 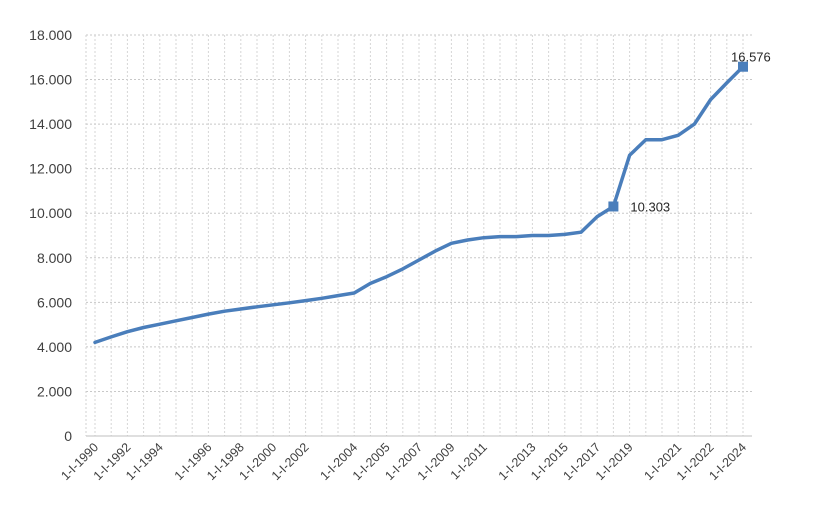 What do you see at coordinates (54, 391) in the screenshot?
I see `y-tick-label: 2.000` at bounding box center [54, 391].